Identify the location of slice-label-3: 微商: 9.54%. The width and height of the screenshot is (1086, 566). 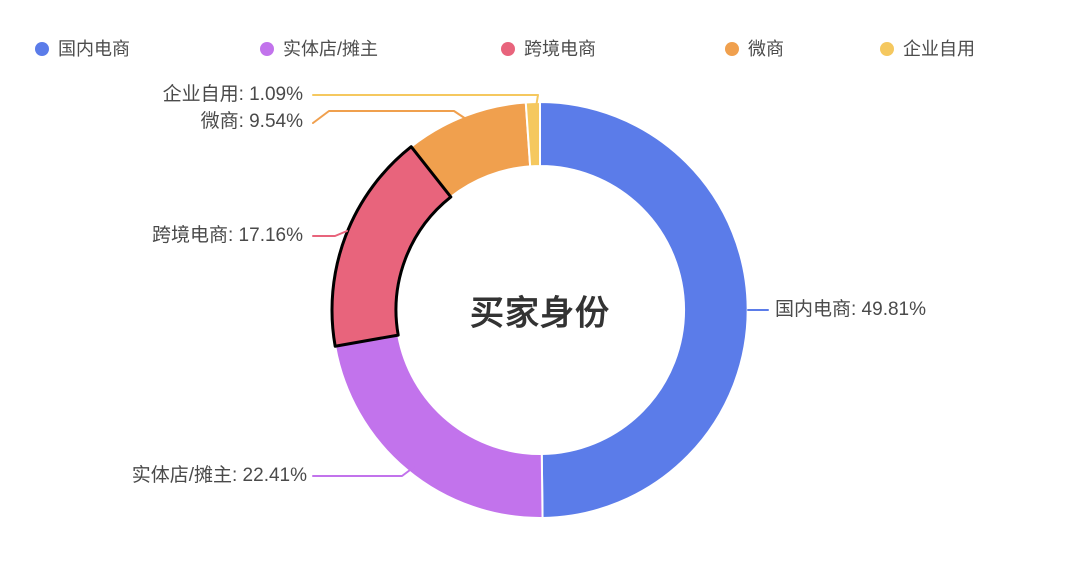
(251, 121).